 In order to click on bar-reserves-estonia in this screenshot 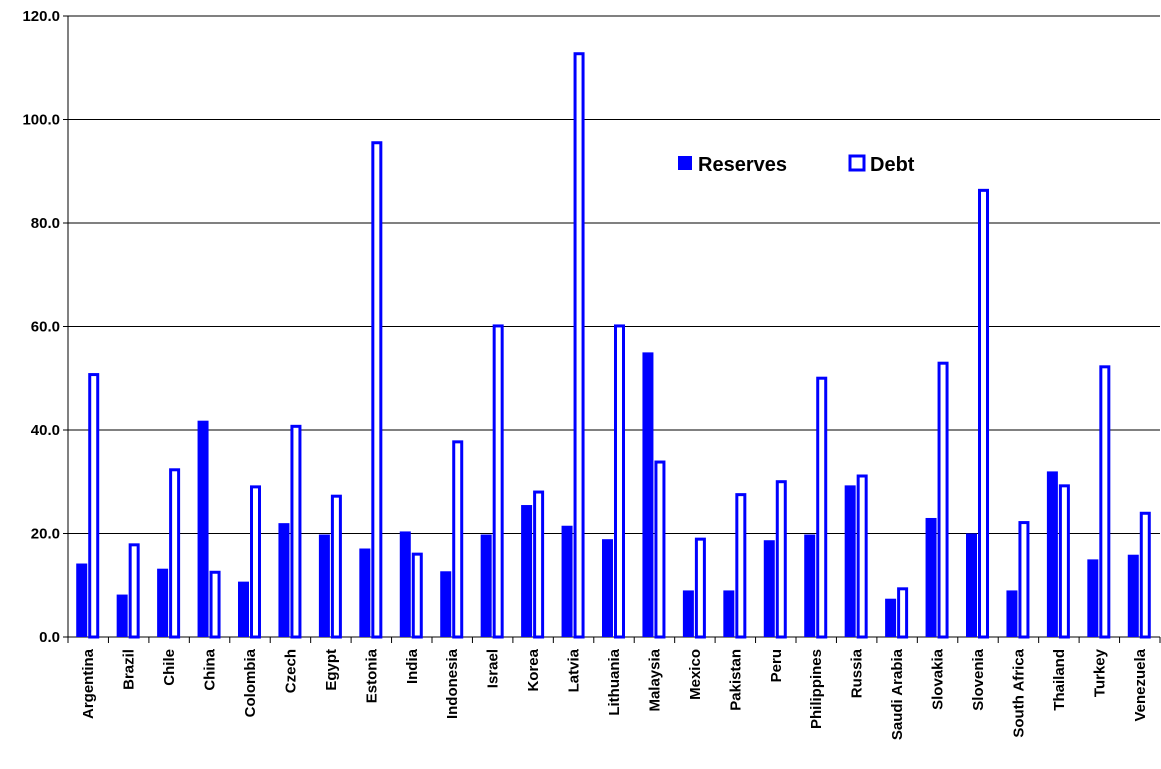, I will do `click(365, 592)`.